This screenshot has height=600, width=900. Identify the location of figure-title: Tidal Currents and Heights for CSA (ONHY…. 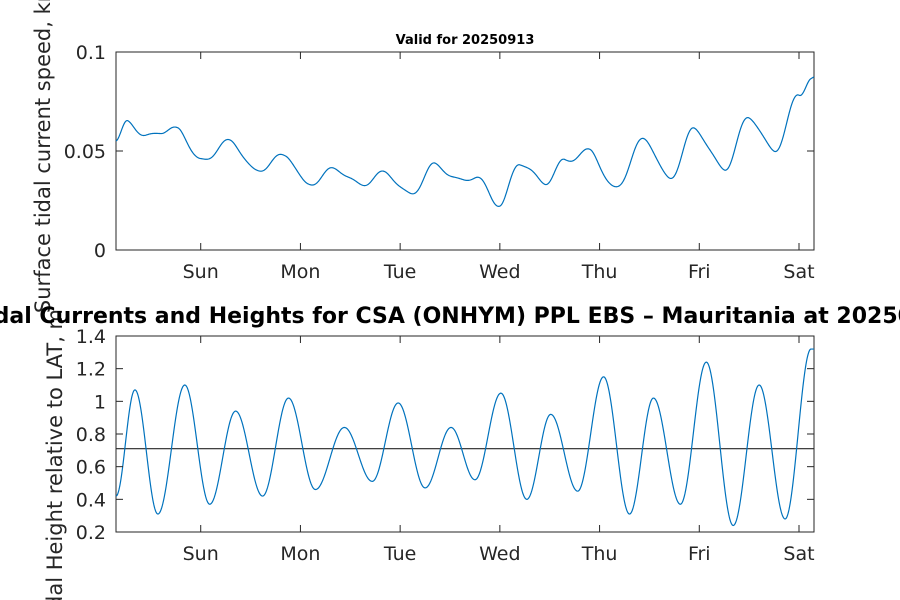
(450, 316).